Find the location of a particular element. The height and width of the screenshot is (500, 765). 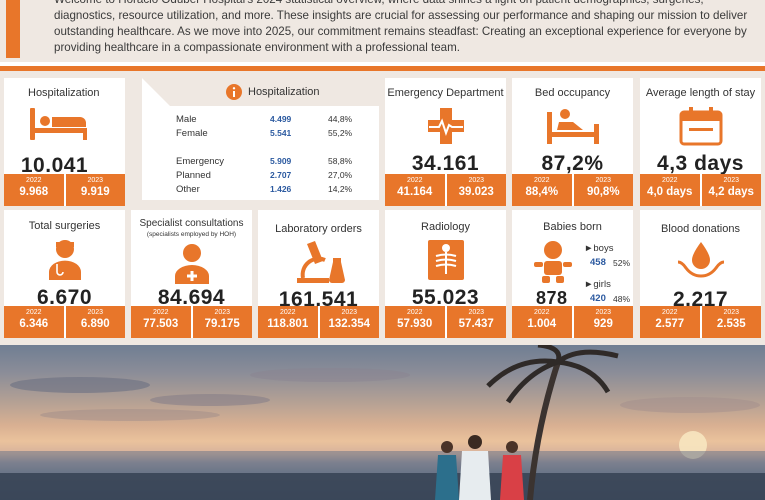

breakdown-title: Hospitalization is located at coordinates (284, 92).